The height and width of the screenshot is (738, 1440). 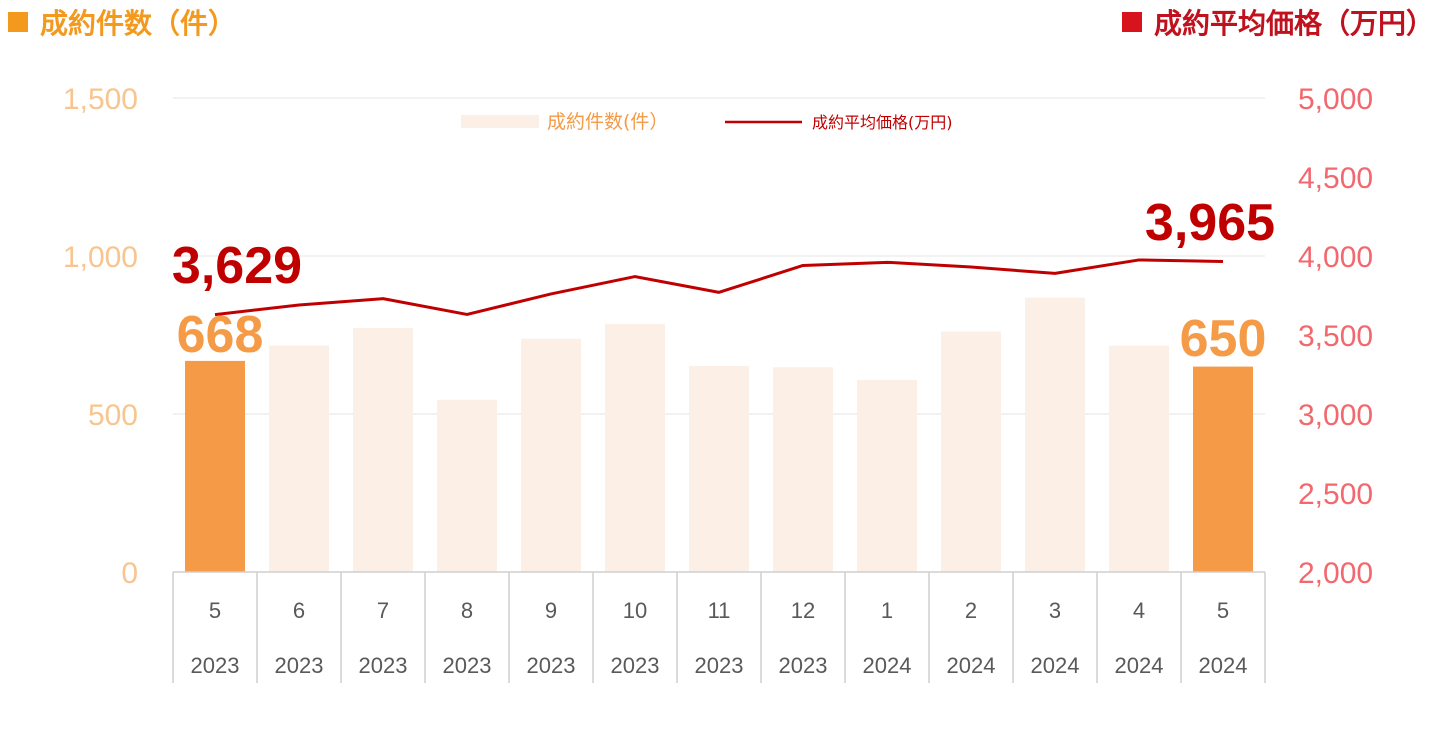 I want to click on left-tick-label: 500, so click(x=113, y=415).